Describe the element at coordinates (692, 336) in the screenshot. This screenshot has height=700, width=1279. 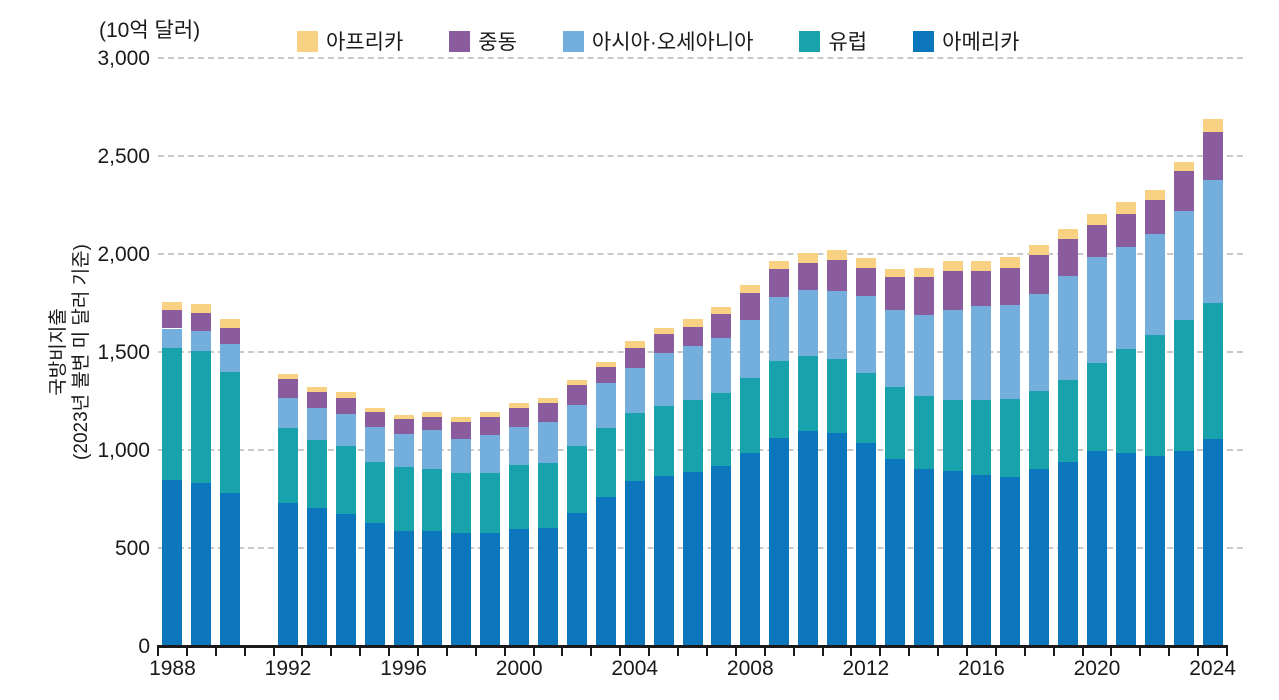
I see `bar-segment-2006-중동` at that location.